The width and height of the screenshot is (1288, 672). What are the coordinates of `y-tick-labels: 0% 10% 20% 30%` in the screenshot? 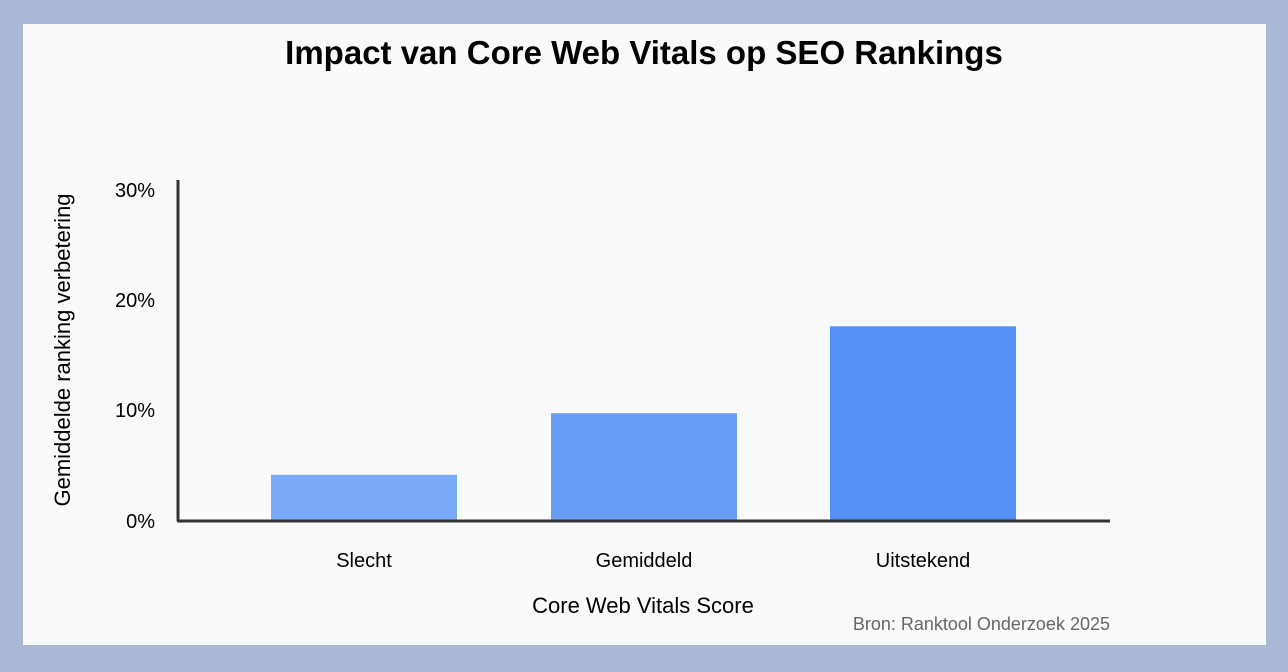 It's located at (135, 356).